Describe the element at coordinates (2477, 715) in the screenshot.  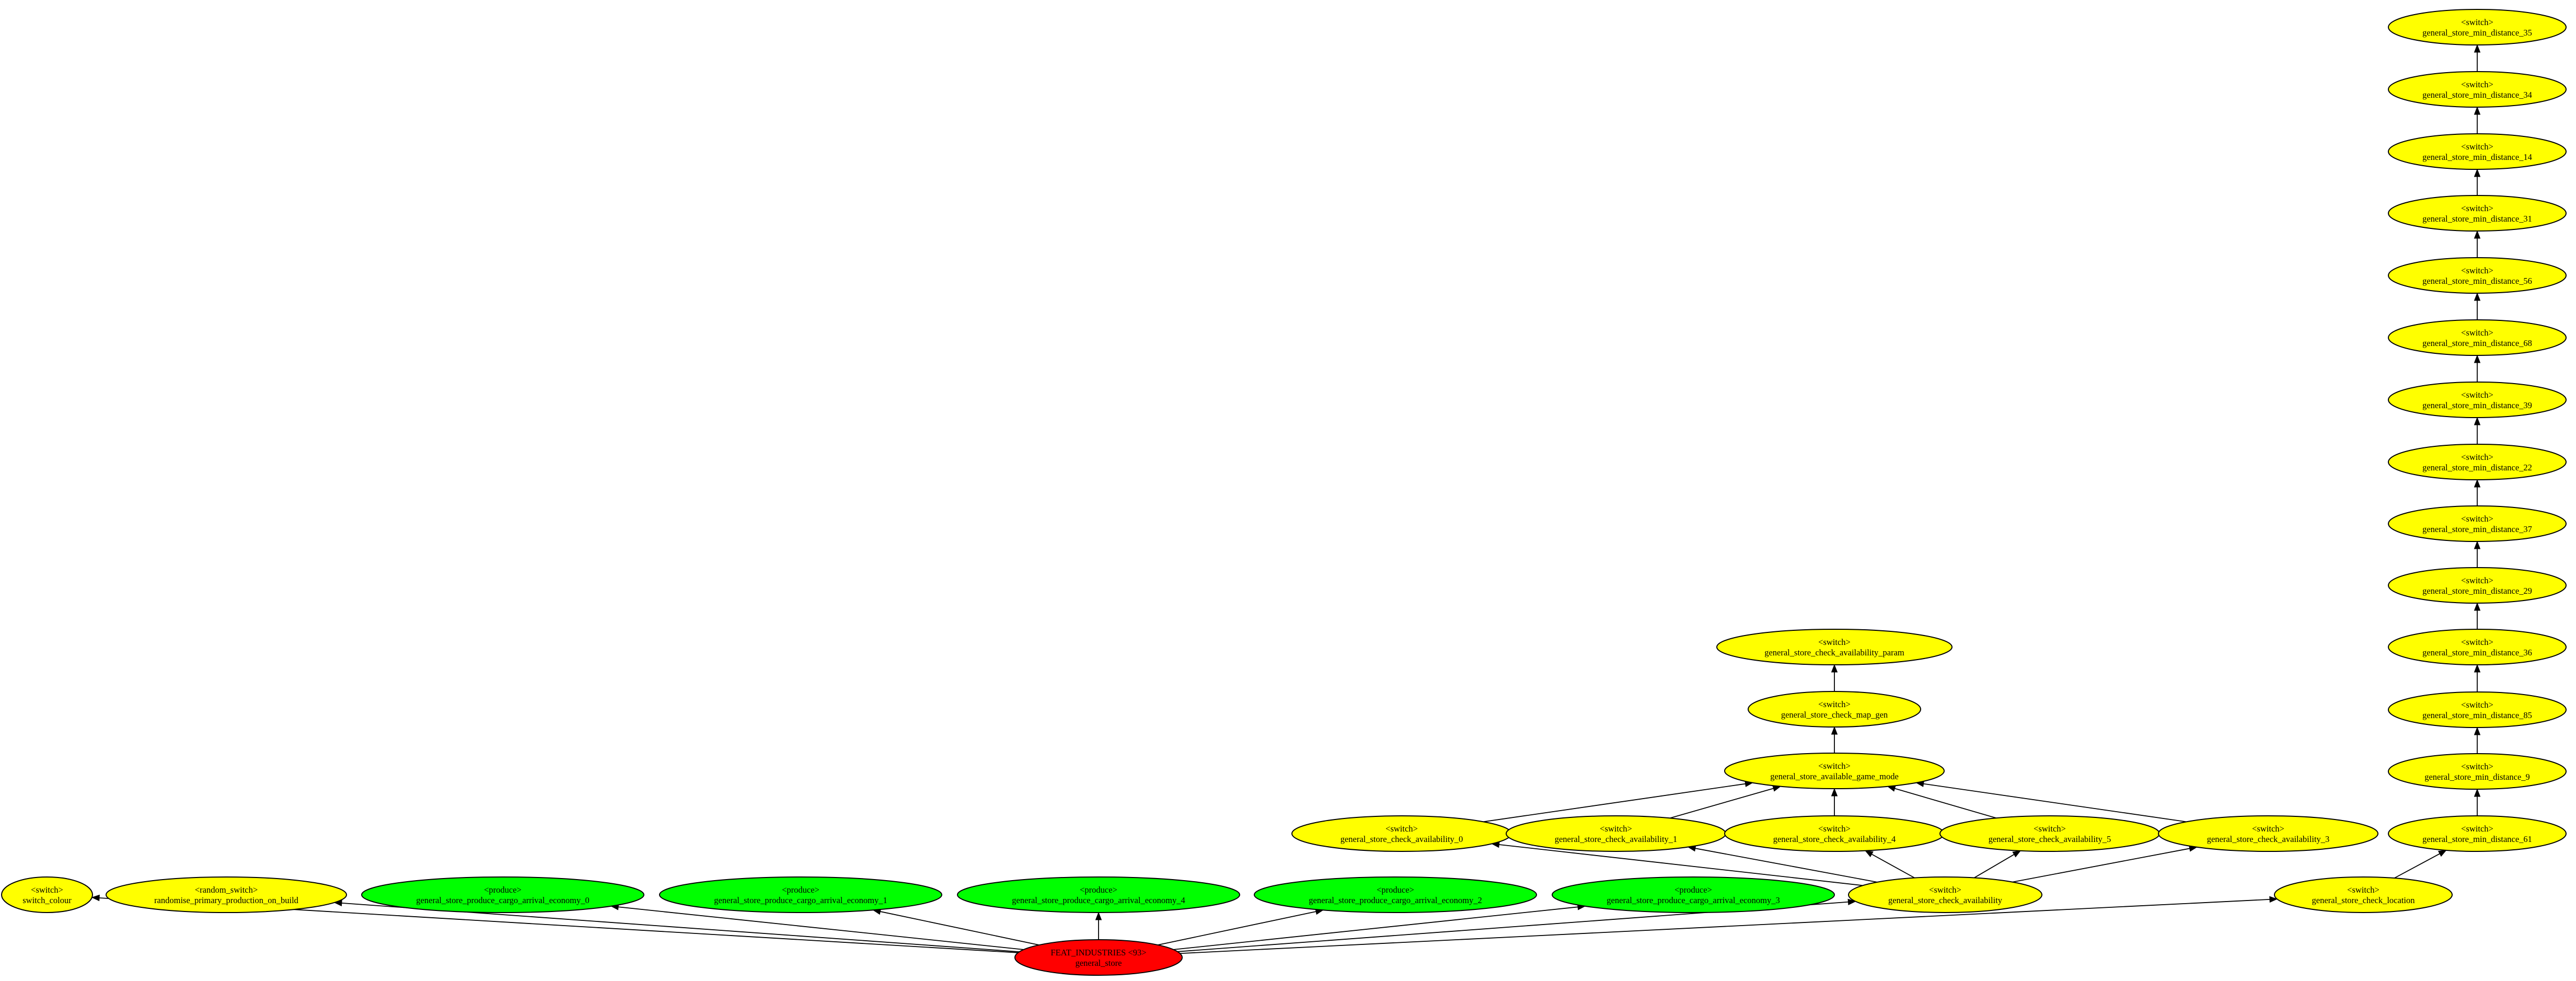
I see `node-id-label: general_store_min_distance_85` at that location.